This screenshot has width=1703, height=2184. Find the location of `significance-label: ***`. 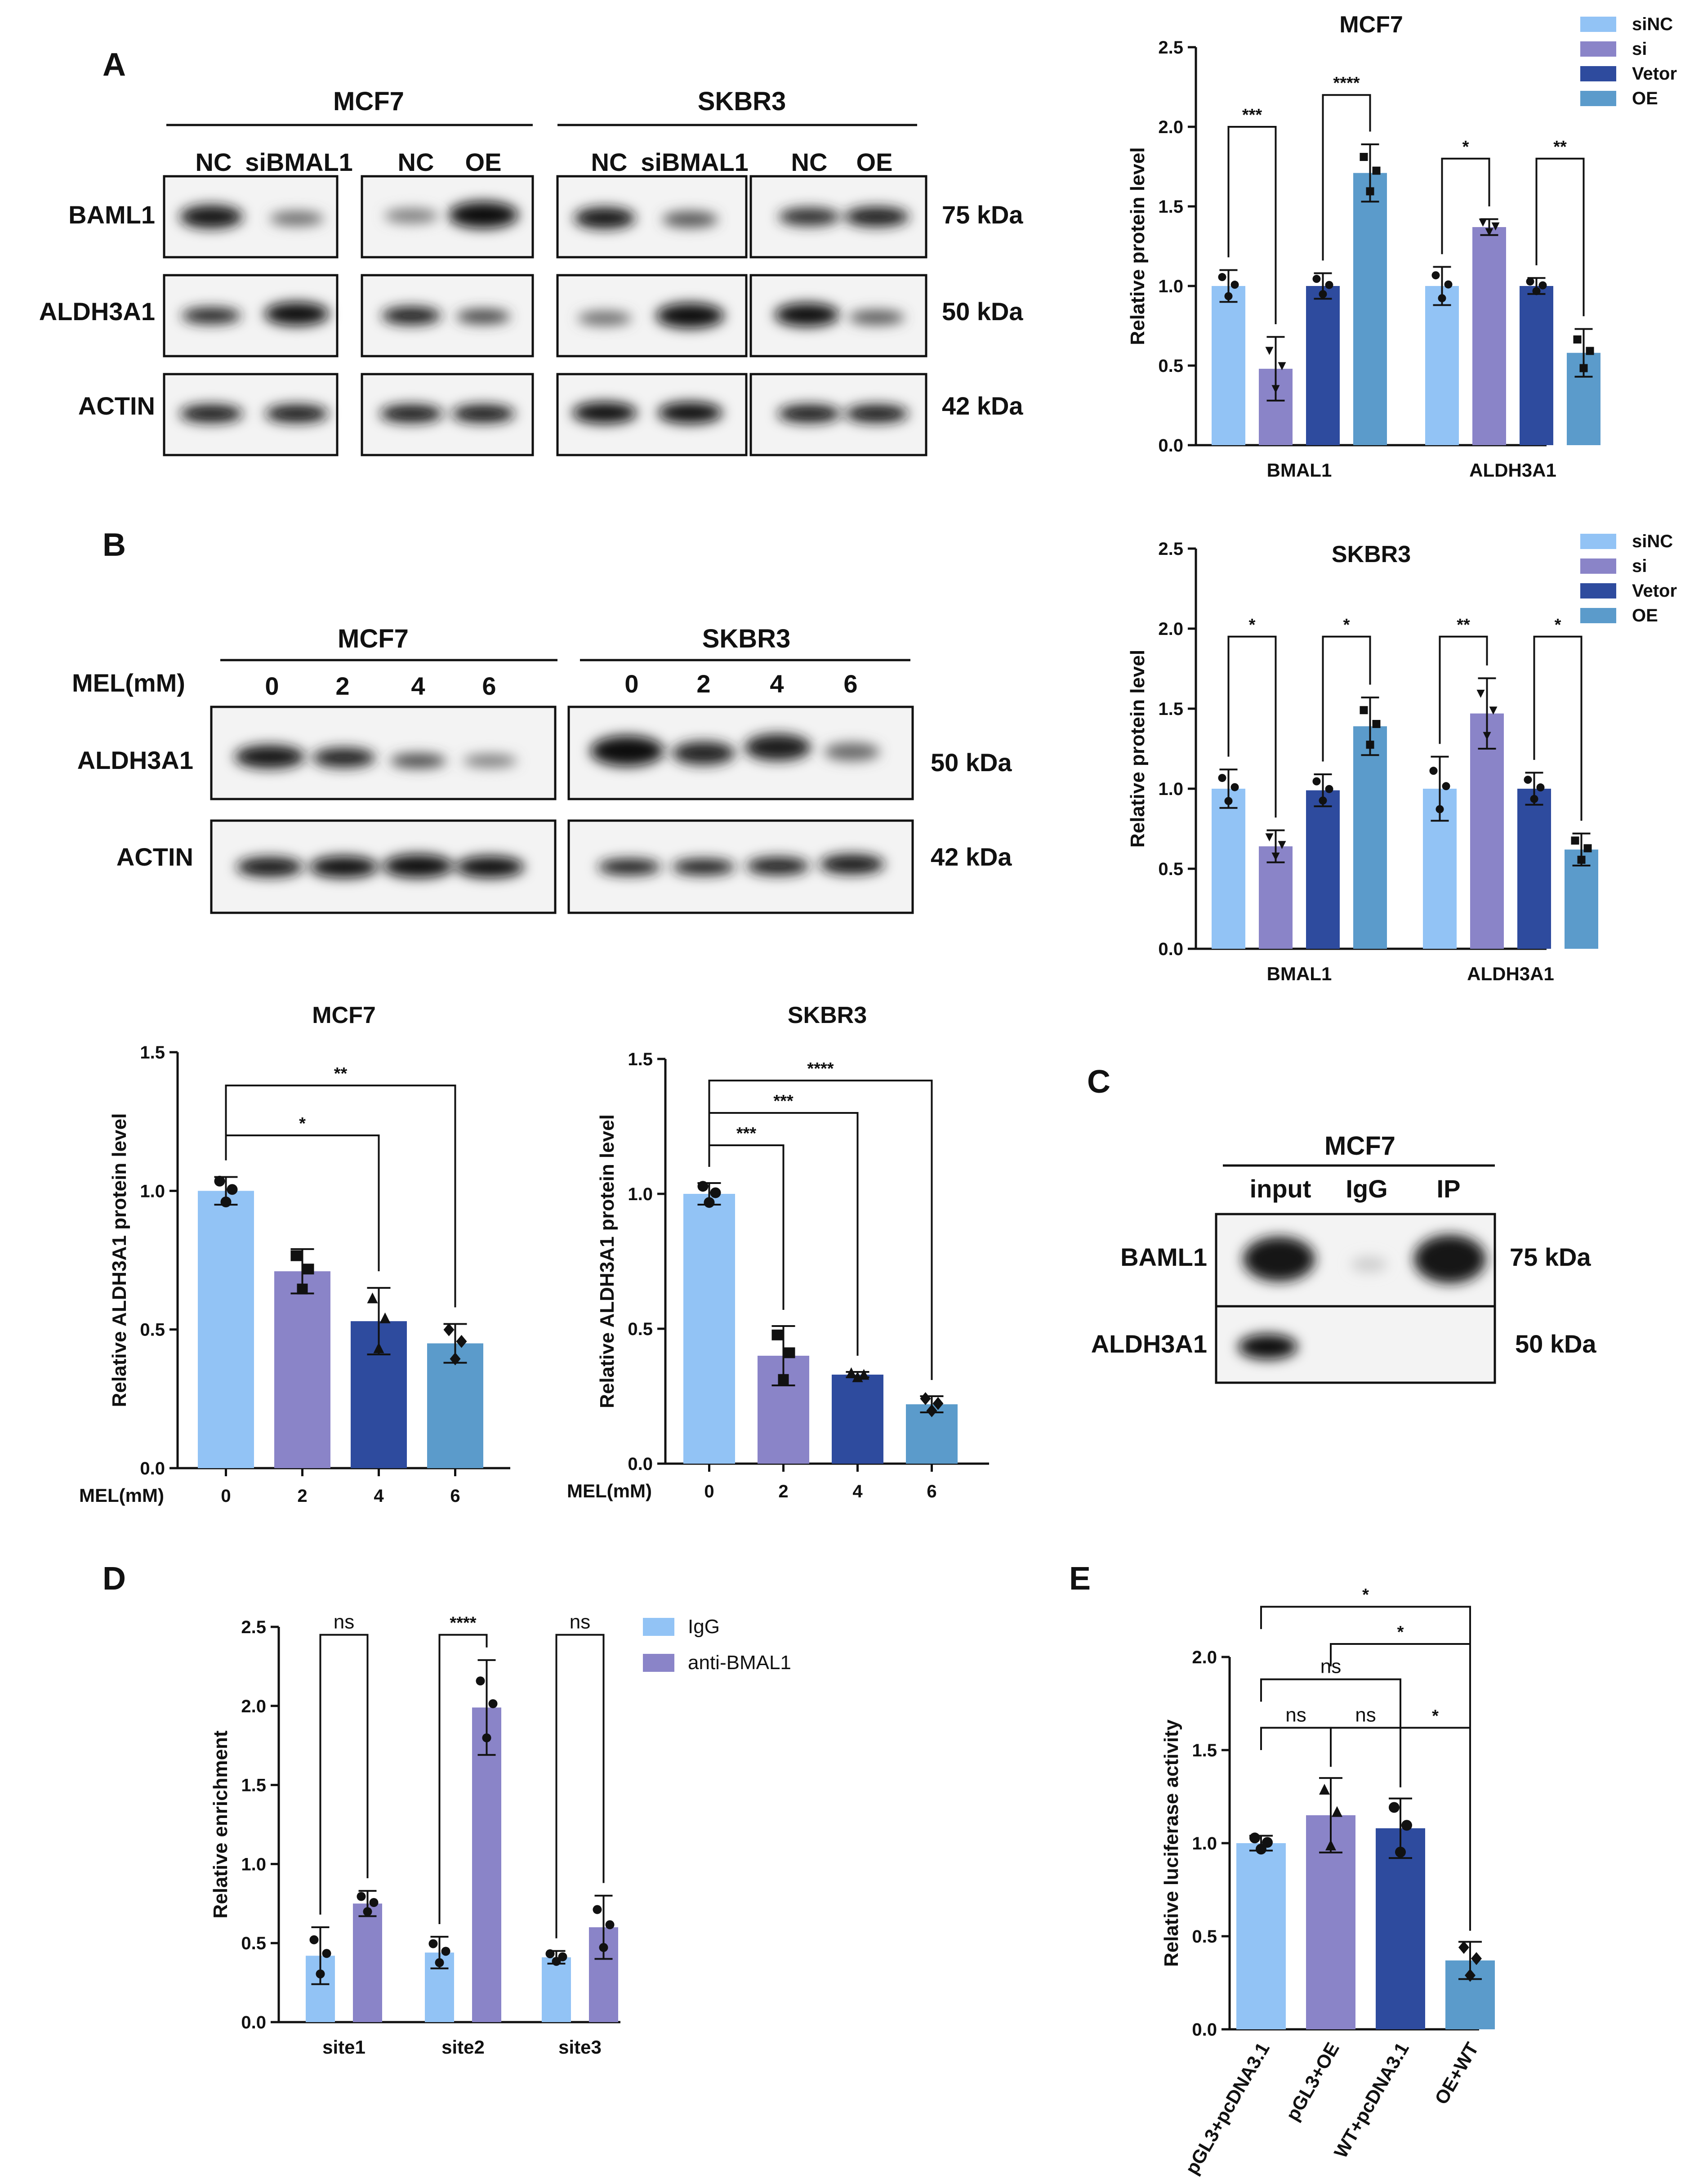

significance-label: *** is located at coordinates (783, 1101).